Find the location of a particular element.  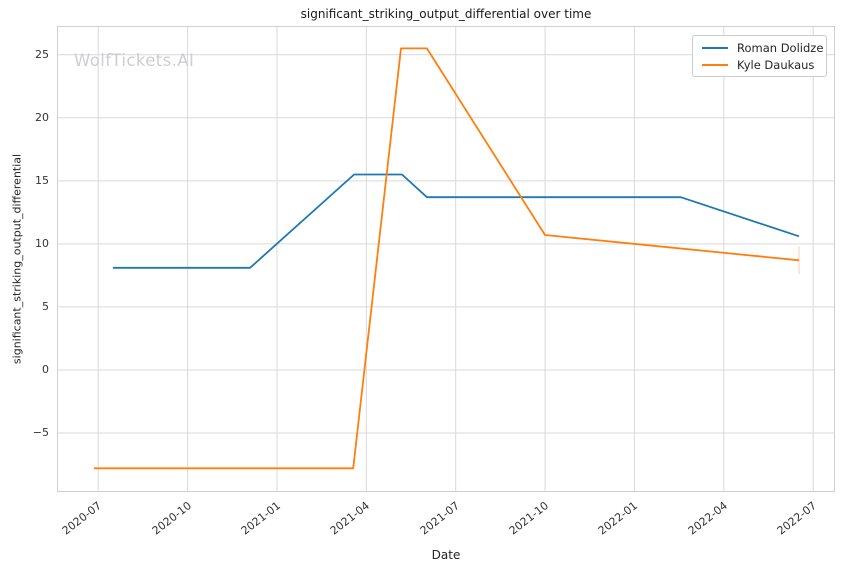

x-tick-label: 2021-04 is located at coordinates (350, 518).